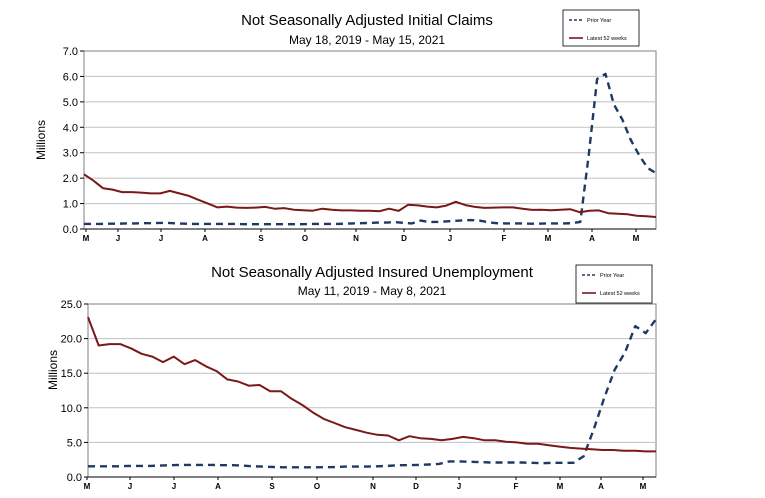 Image resolution: width=765 pixels, height=498 pixels. What do you see at coordinates (70, 179) in the screenshot?
I see `y-tick-label: 2.0` at bounding box center [70, 179].